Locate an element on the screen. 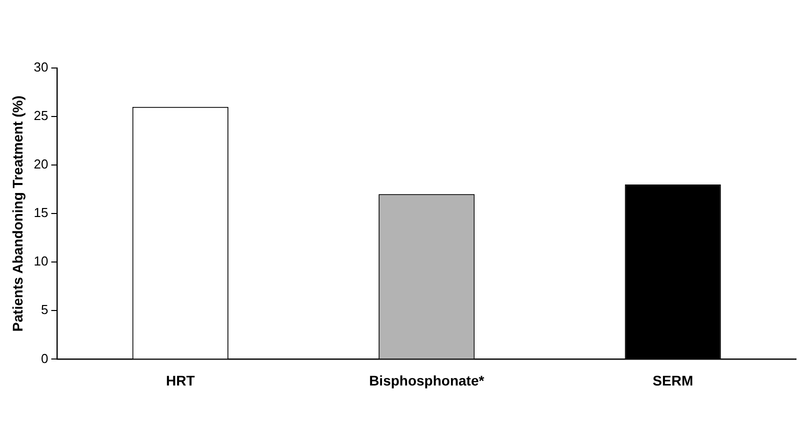 The width and height of the screenshot is (800, 428). x-tick-label: SERM is located at coordinates (673, 380).